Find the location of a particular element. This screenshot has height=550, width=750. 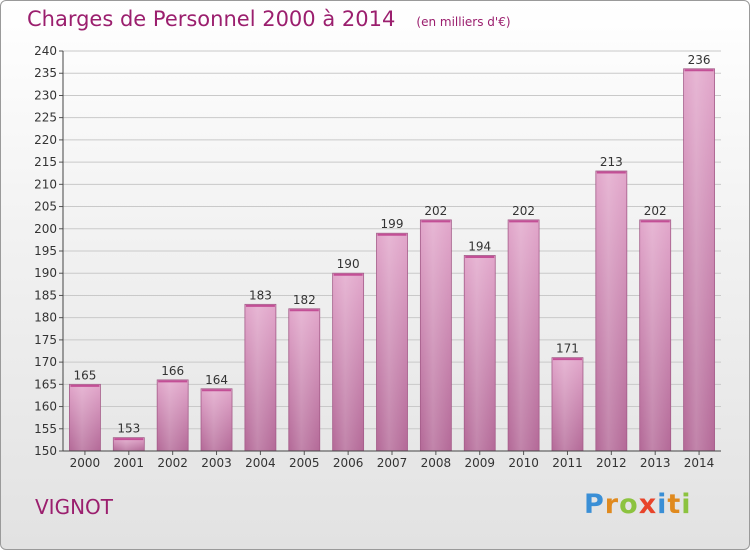

x-tick-label: 2004 is located at coordinates (260, 463).